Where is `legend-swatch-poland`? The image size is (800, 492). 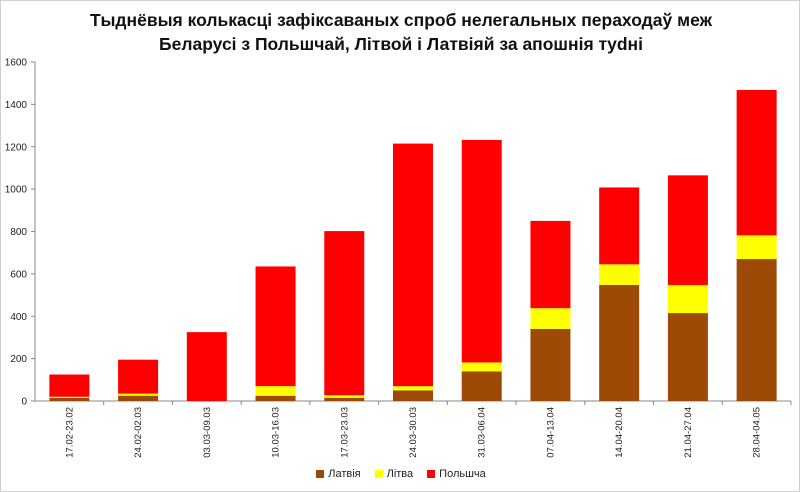
legend-swatch-poland is located at coordinates (431, 474).